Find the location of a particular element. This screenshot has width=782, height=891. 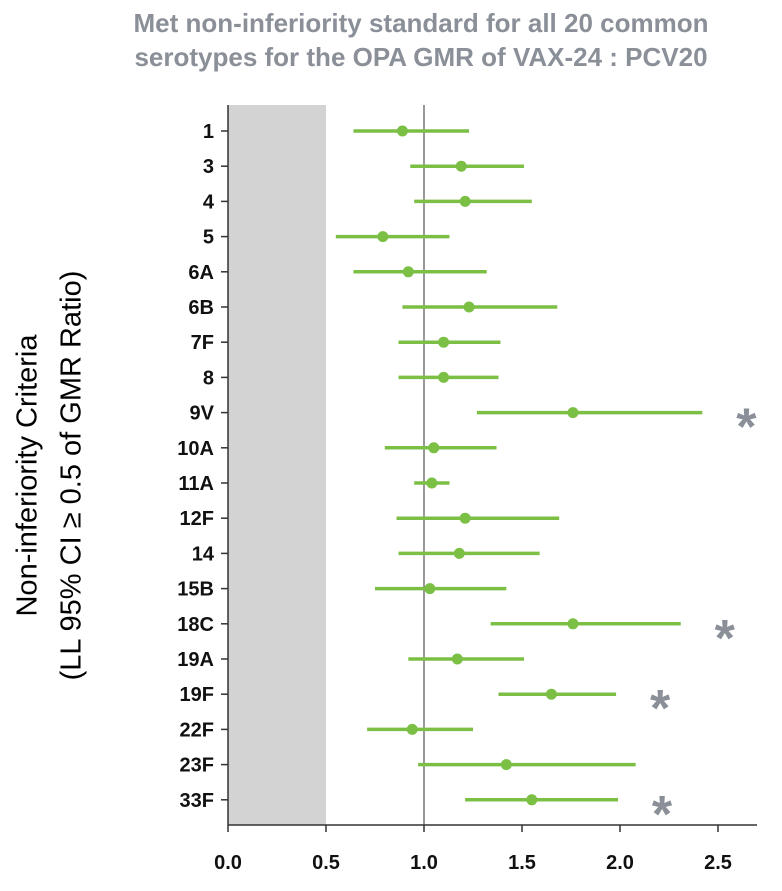

category-label: 9V is located at coordinates (202, 414).